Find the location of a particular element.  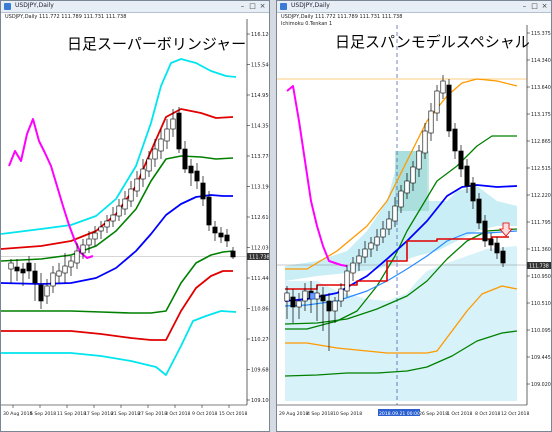

date-label: 11 Sep 2018 is located at coordinates (71, 414).